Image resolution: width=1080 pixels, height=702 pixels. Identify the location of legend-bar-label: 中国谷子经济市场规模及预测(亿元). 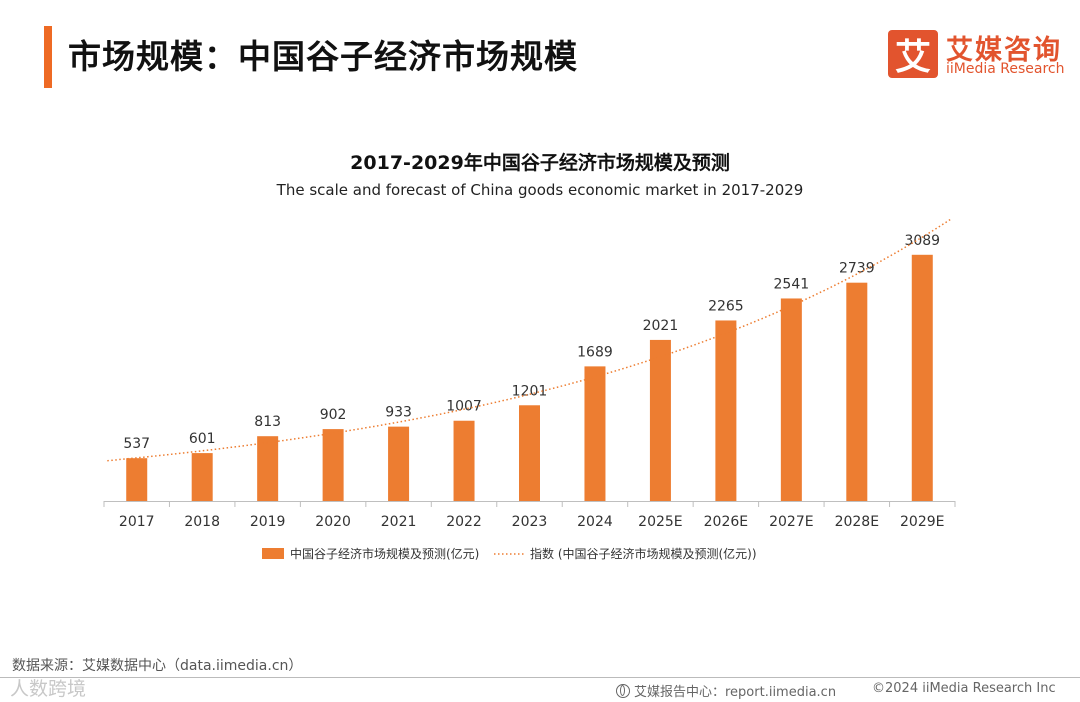
(384, 553).